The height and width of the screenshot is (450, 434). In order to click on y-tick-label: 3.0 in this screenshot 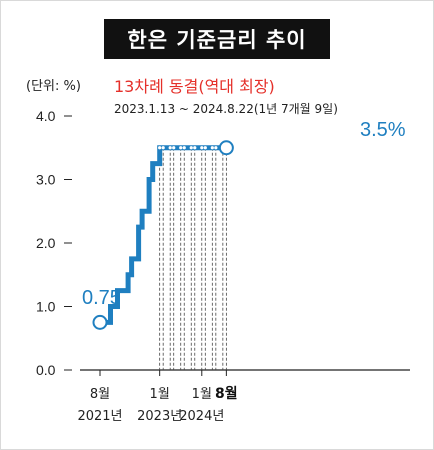, I will do `click(46, 180)`.